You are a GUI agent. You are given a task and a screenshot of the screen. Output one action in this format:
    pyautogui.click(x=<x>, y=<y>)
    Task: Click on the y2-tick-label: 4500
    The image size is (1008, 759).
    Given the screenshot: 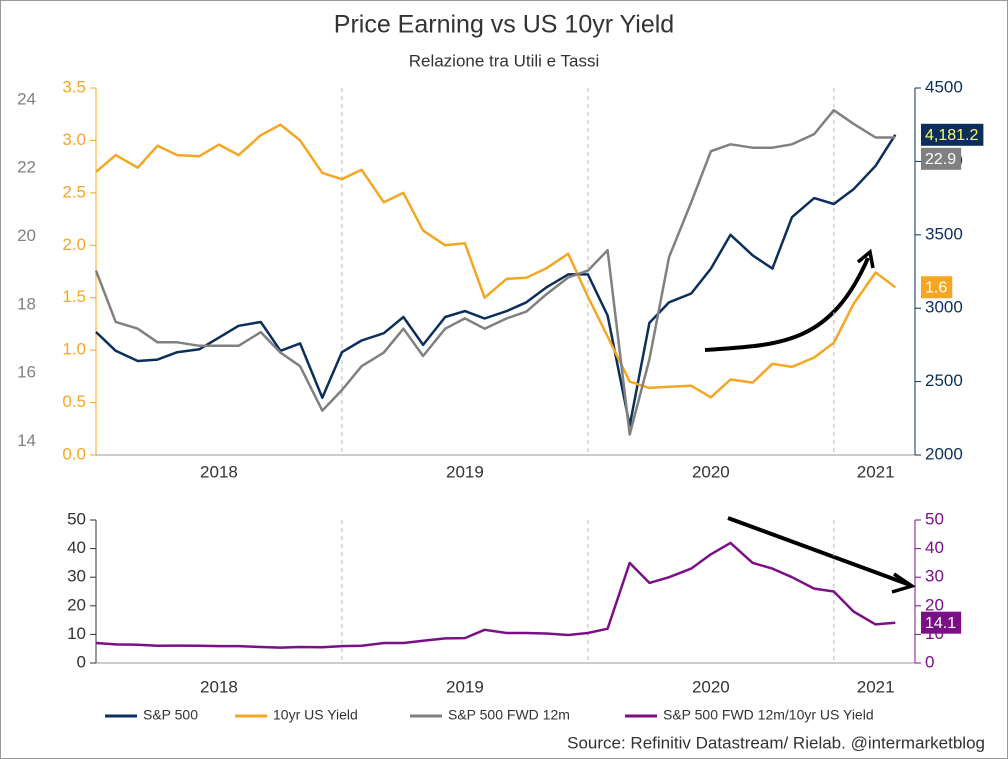 What is the action you would take?
    pyautogui.click(x=944, y=86)
    